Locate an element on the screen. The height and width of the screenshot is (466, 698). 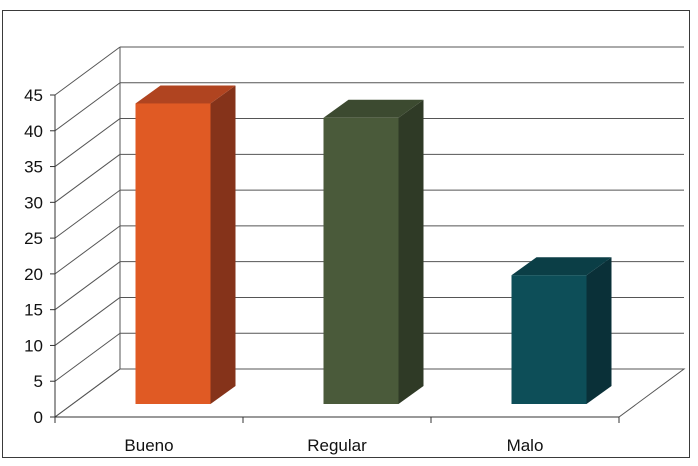
y-tick-label: 25 is located at coordinates (33, 238).